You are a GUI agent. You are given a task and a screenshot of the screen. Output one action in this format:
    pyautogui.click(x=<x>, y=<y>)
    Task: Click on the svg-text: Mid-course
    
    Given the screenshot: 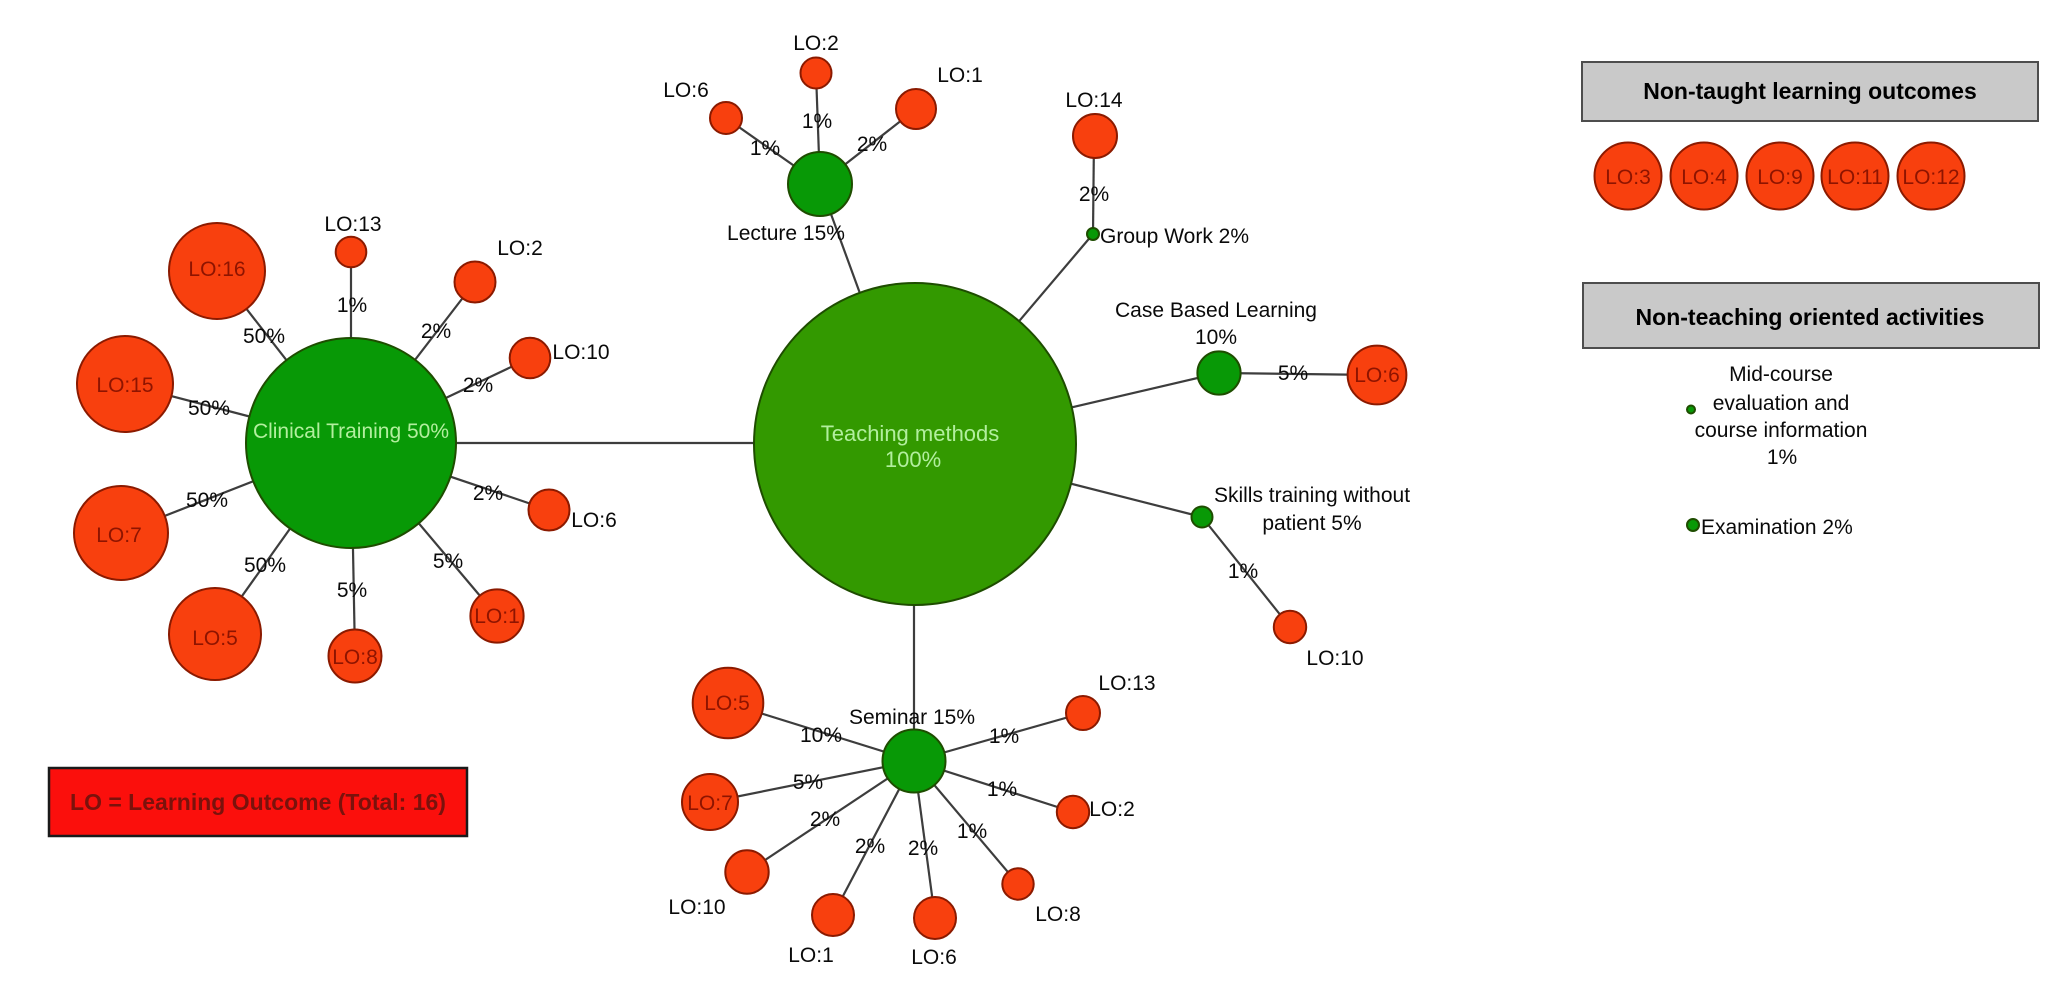 What is the action you would take?
    pyautogui.click(x=1781, y=374)
    